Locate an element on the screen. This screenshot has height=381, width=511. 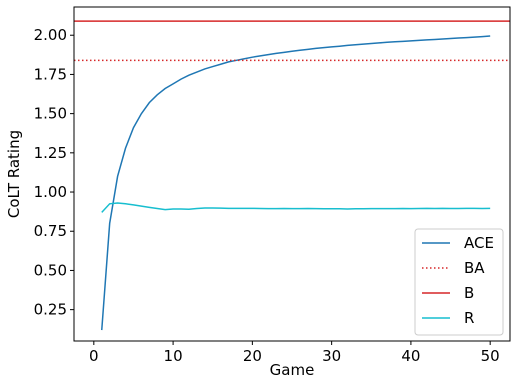
x-tick-label: 30 is located at coordinates (331, 356).